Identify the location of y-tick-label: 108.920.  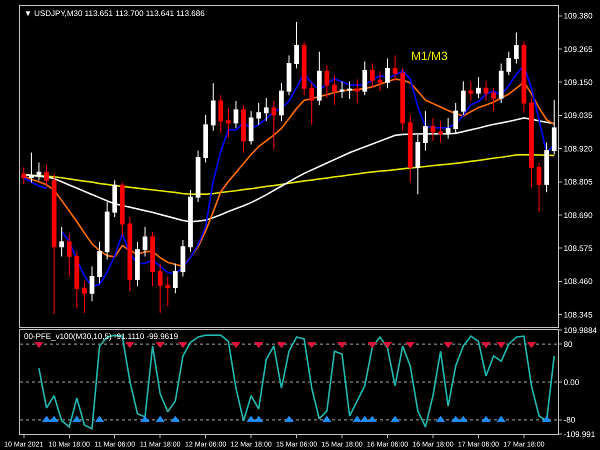
(579, 149).